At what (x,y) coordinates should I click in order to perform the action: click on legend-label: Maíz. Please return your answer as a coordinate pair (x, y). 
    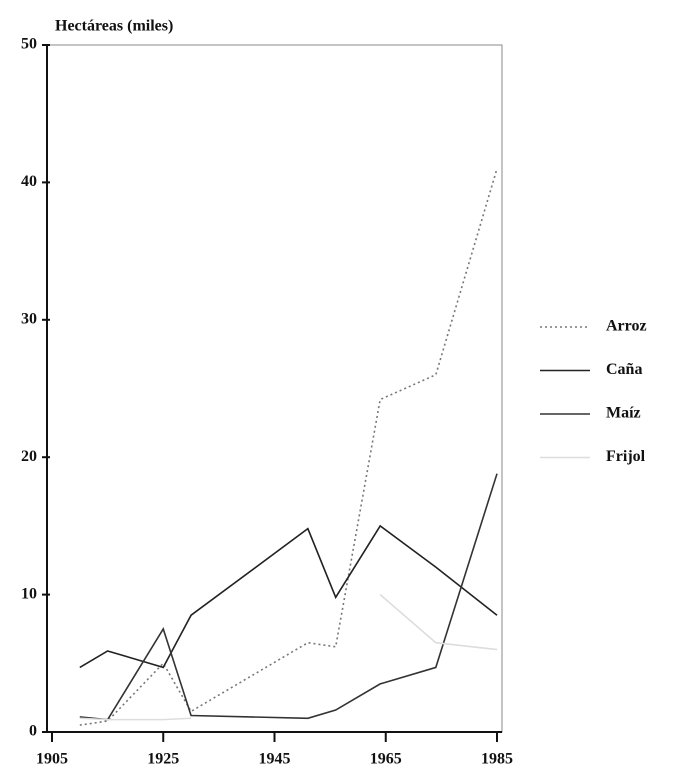
    Looking at the image, I should click on (623, 413).